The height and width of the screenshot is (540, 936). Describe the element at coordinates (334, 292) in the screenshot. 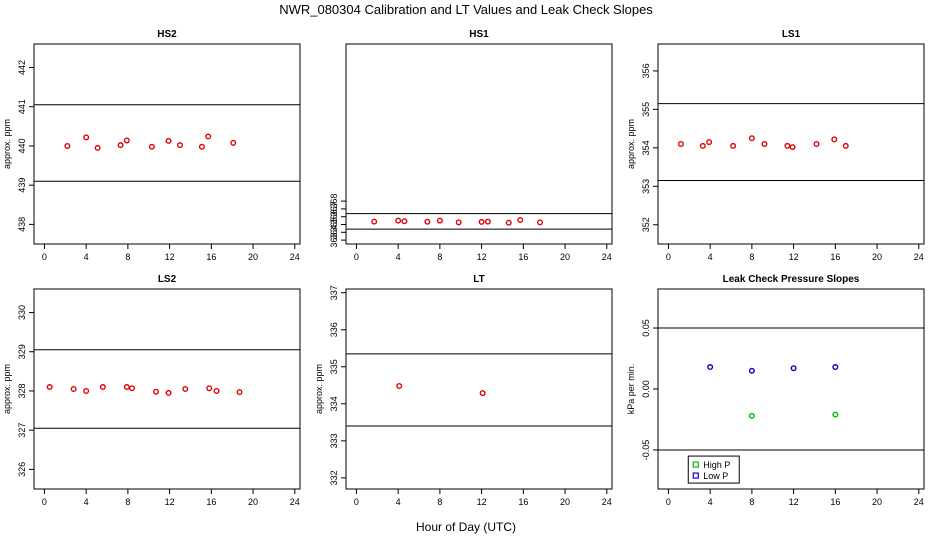

I see `y-tick-label: 337` at that location.